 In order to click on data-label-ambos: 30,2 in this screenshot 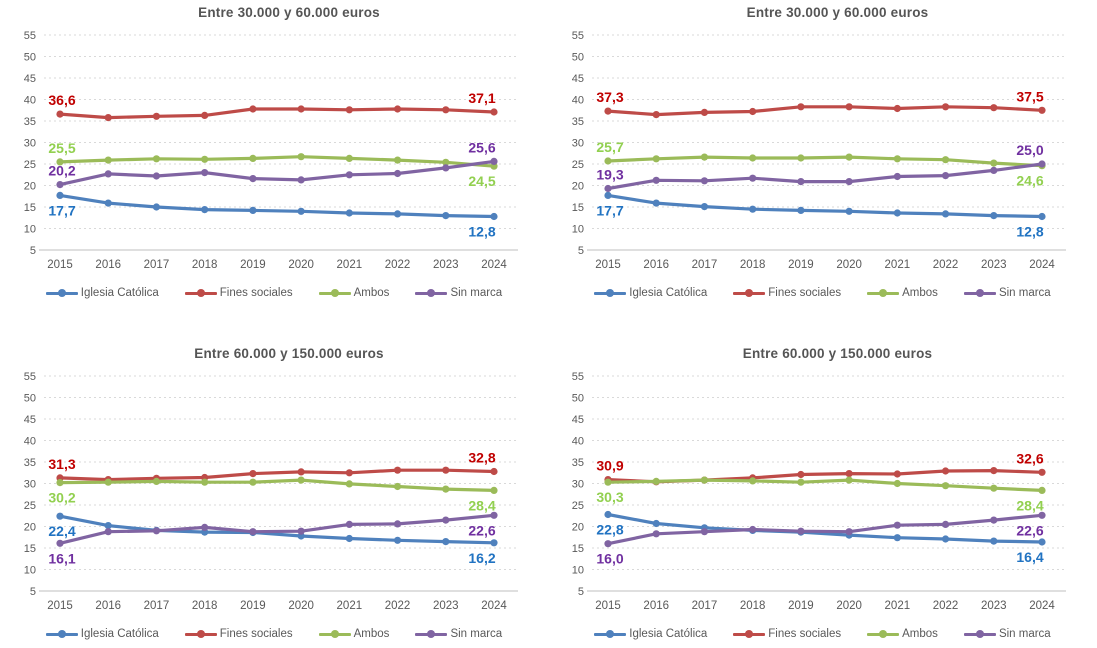, I will do `click(61, 498)`.